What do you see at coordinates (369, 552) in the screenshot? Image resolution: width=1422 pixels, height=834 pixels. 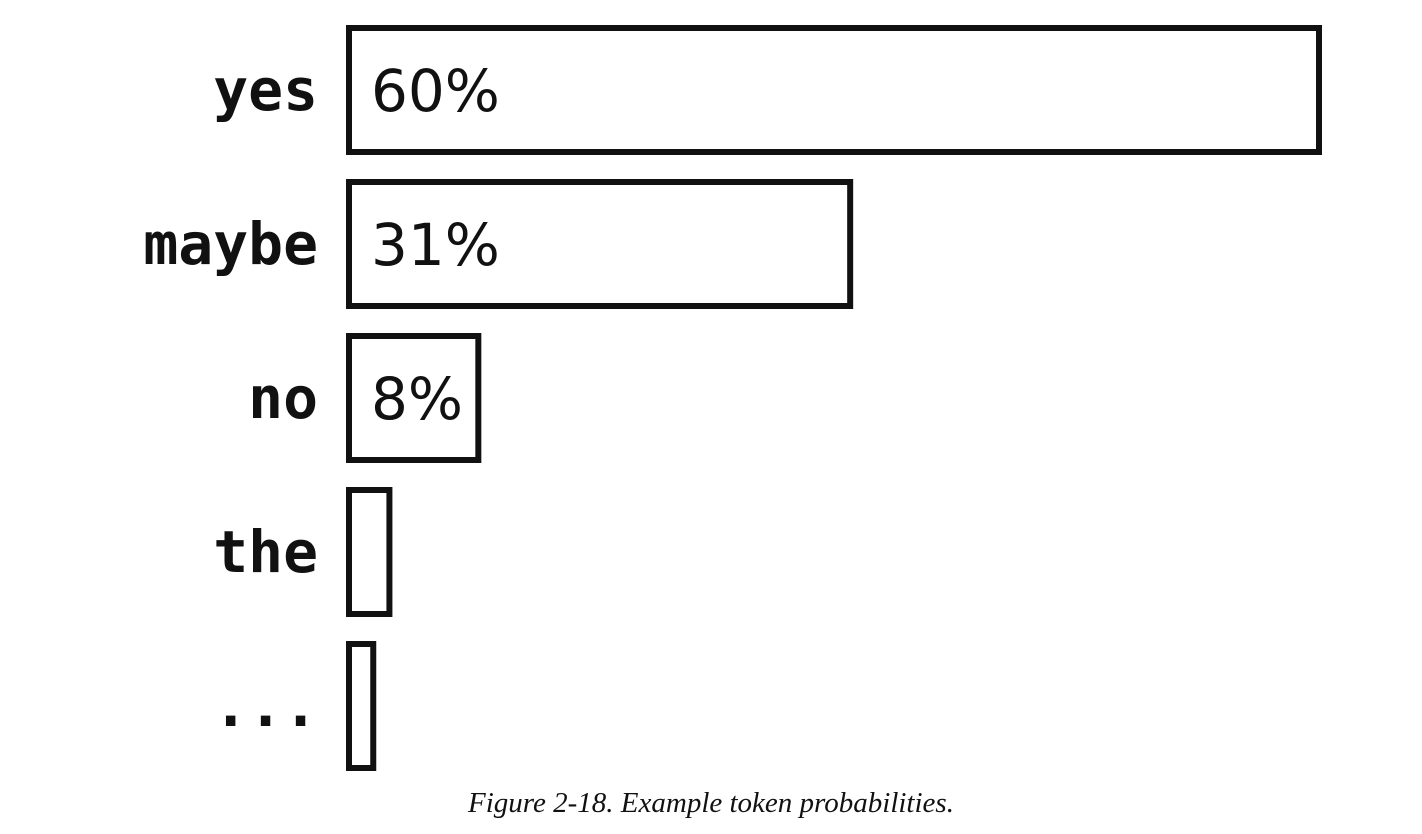 I see `bar-the` at bounding box center [369, 552].